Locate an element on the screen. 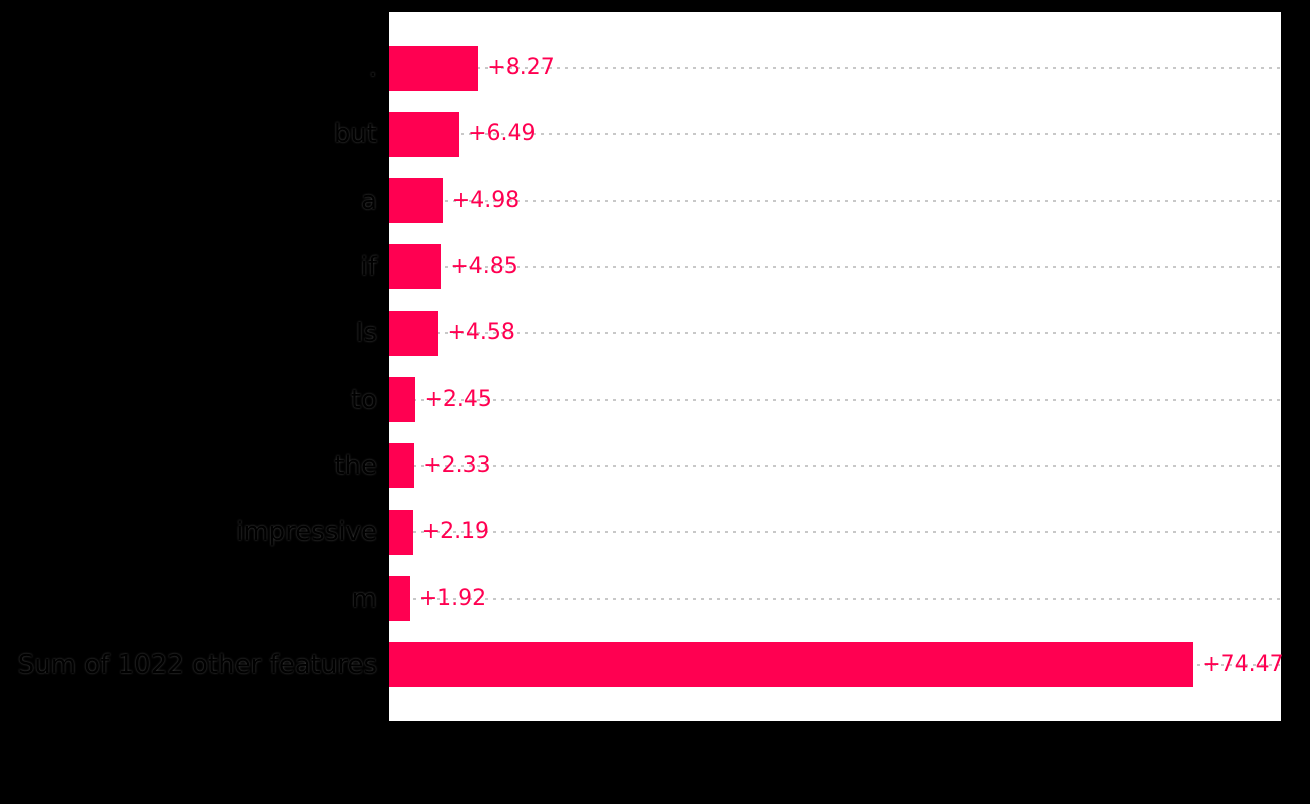  value-label: +2.45 is located at coordinates (458, 399).